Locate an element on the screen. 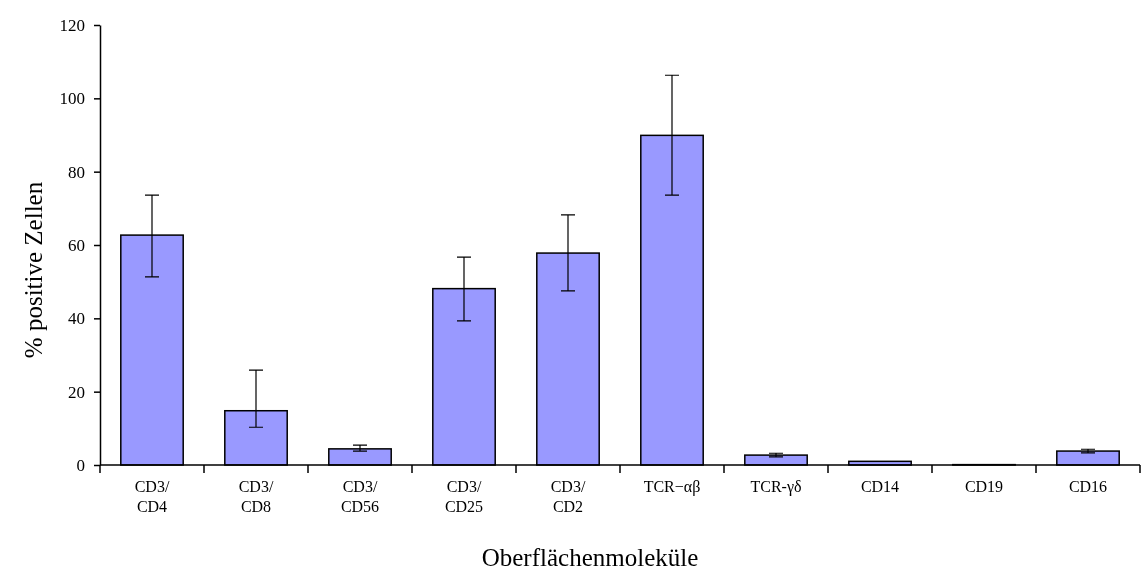  y-tick-label: 80 is located at coordinates (76, 172).